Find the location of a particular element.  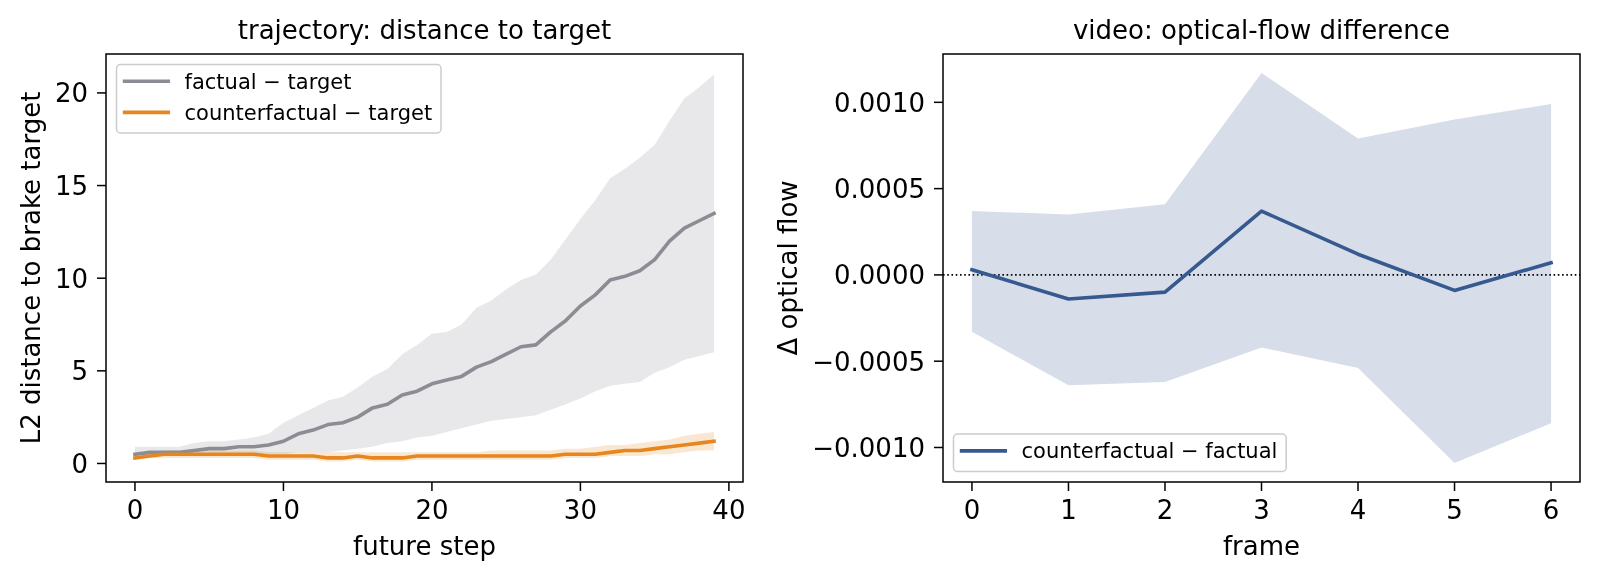

y-tick-label: 10 is located at coordinates (71, 278).